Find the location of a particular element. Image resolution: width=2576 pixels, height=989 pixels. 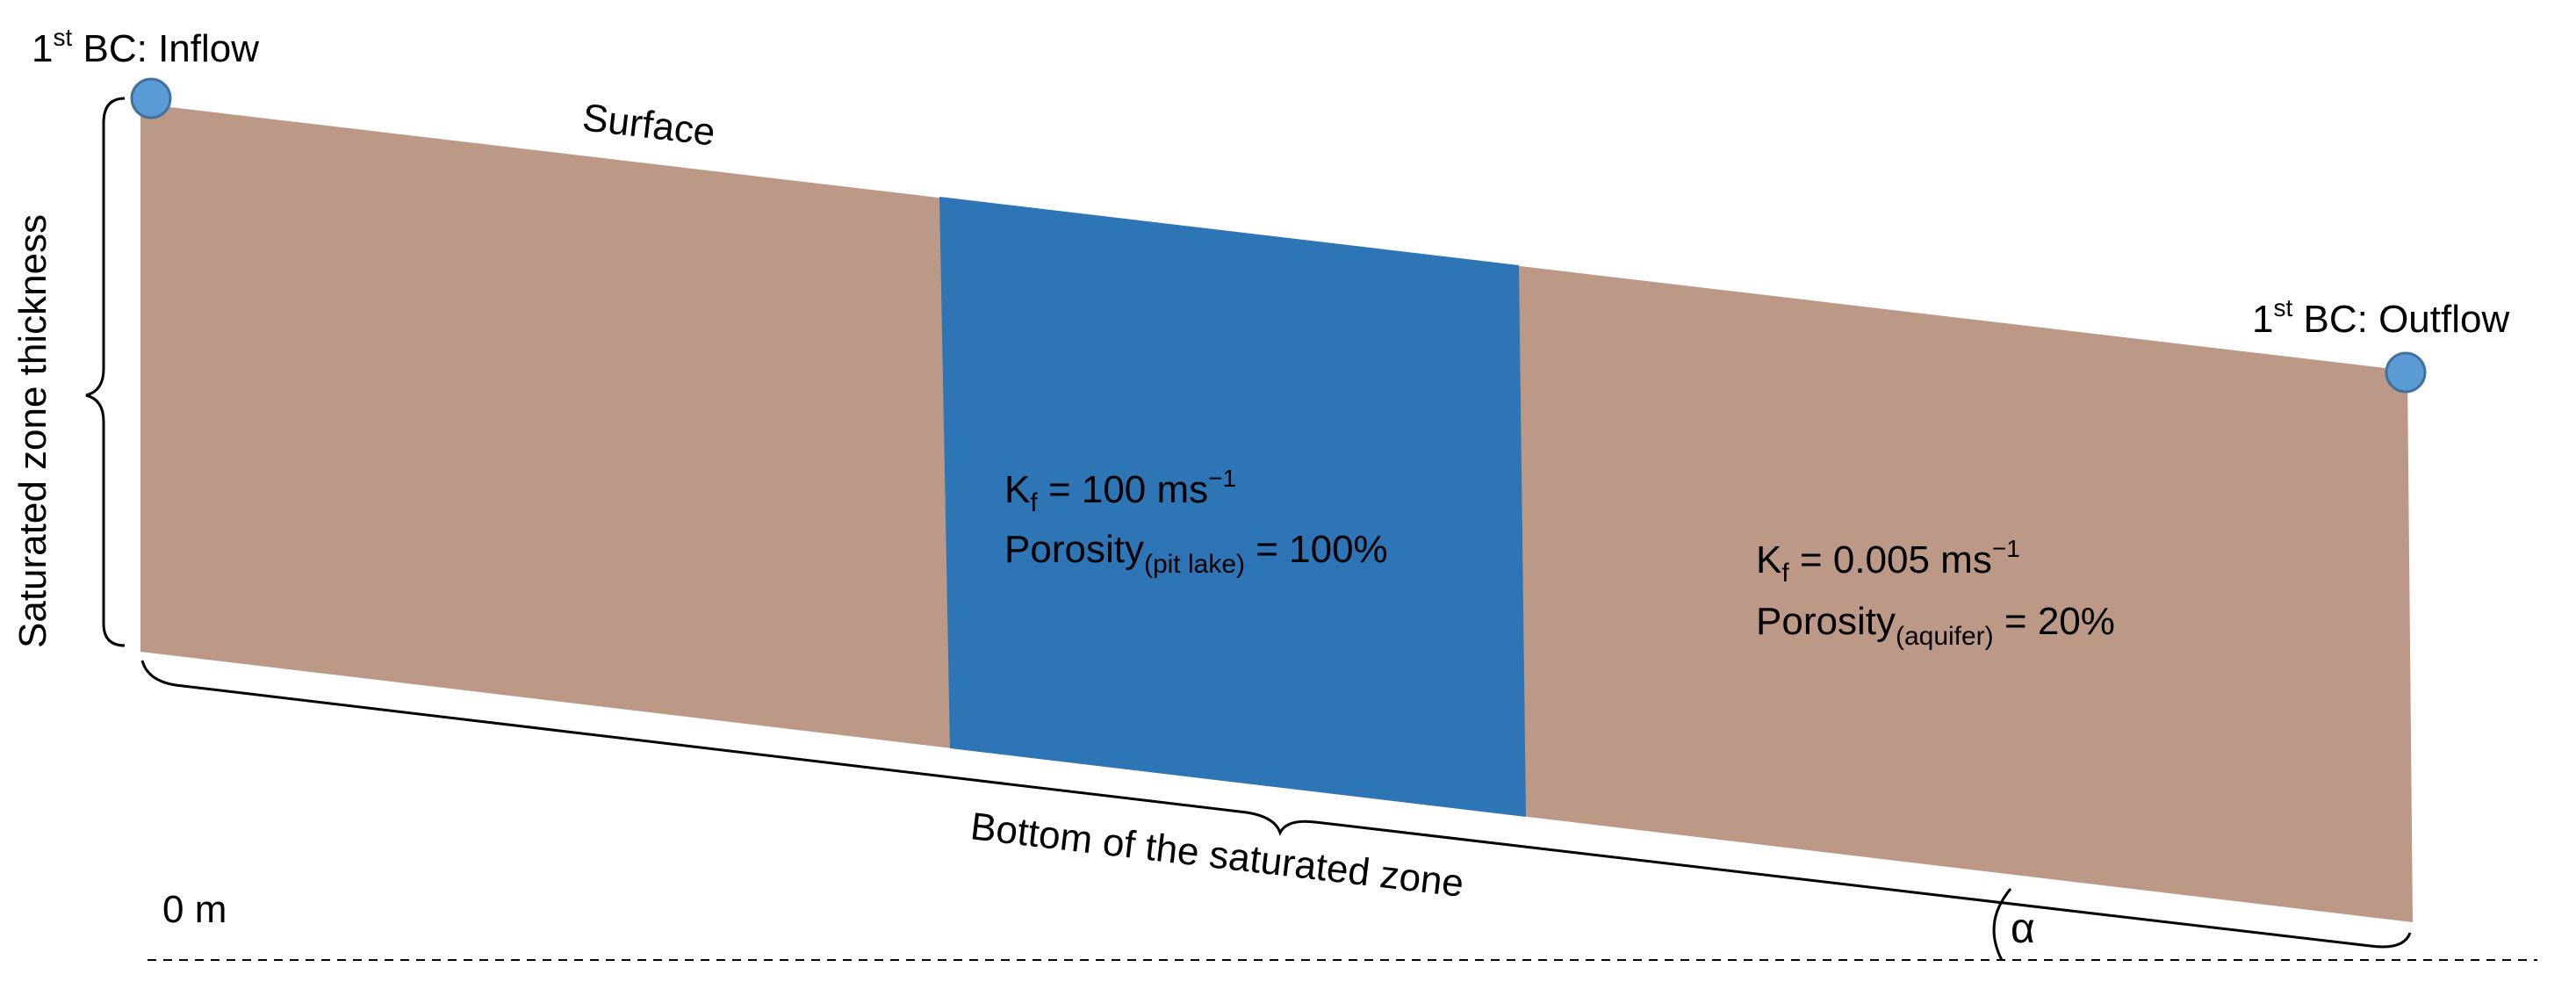

thickness-brace is located at coordinates (105, 372).